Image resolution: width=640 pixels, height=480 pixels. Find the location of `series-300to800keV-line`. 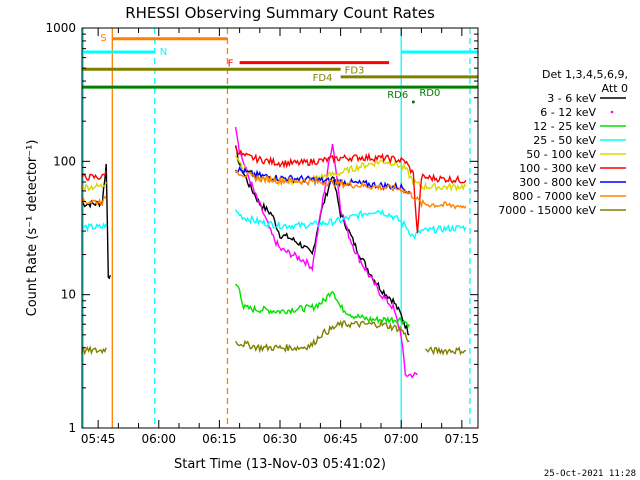

series-300to800keV-line is located at coordinates (322, 180).